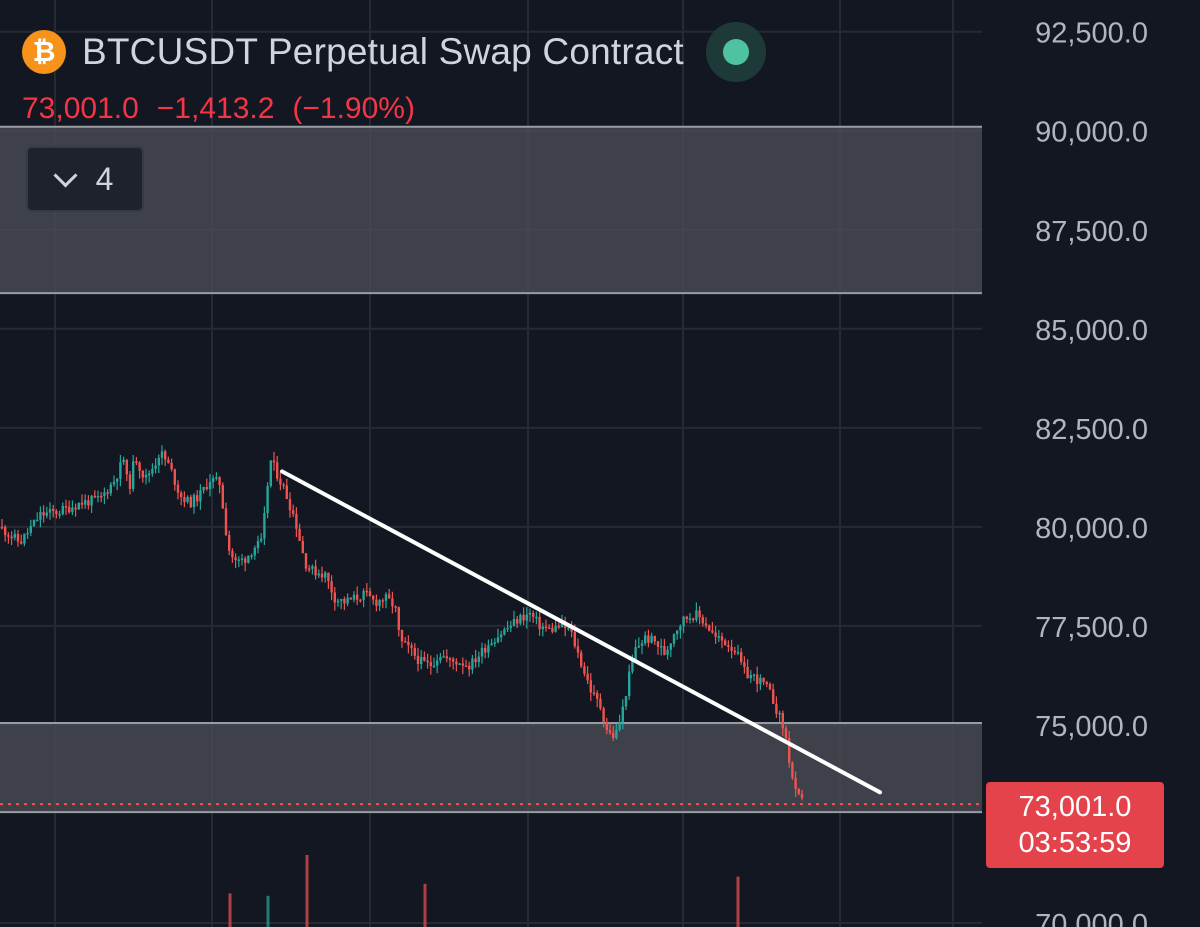  What do you see at coordinates (44, 51) in the screenshot?
I see `bitcoin-symbol: ₿` at bounding box center [44, 51].